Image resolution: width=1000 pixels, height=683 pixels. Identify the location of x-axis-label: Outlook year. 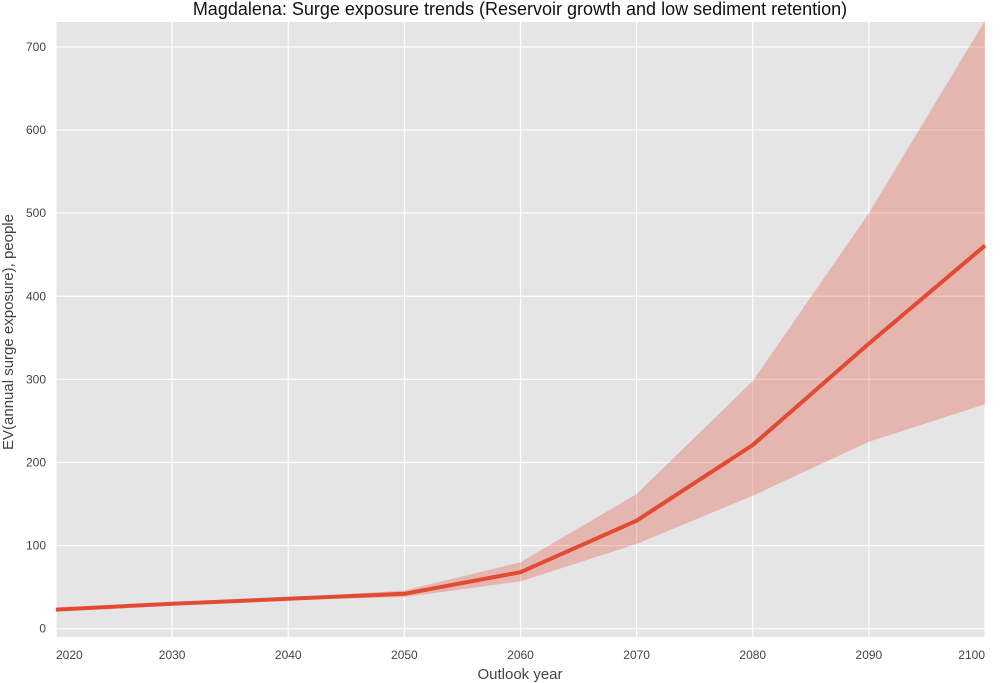
(519, 674).